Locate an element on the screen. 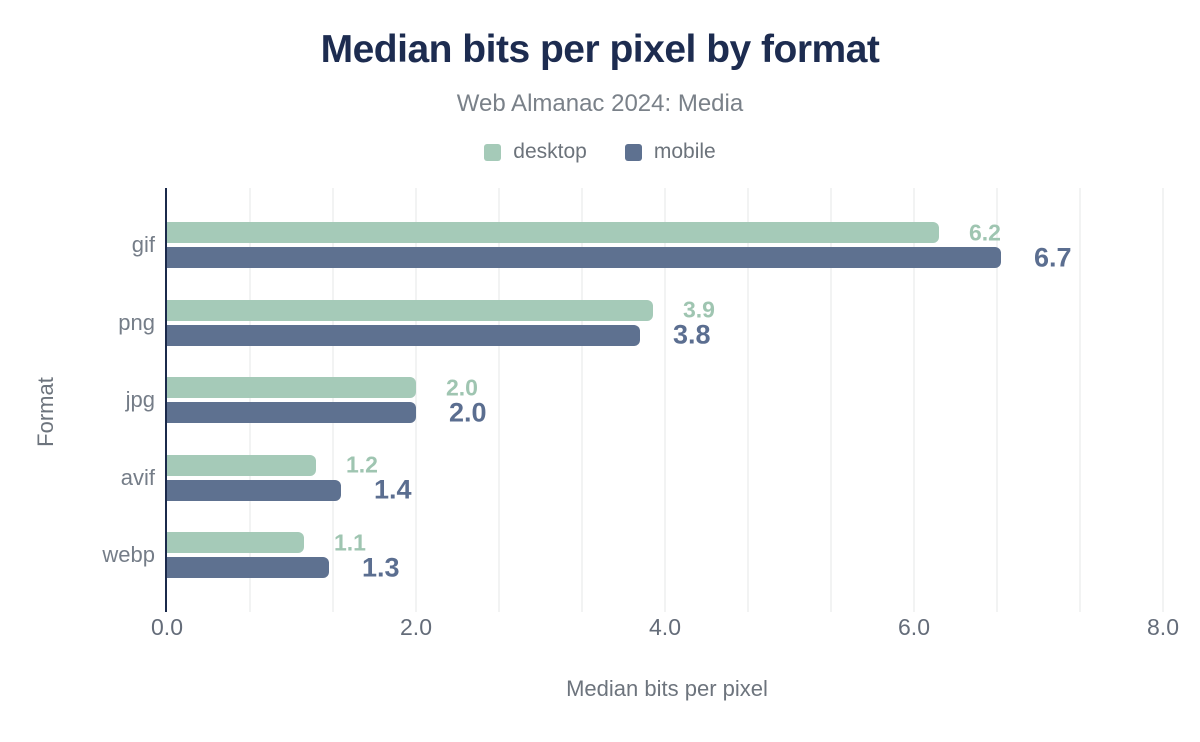  bar-mobile-webp is located at coordinates (248, 567).